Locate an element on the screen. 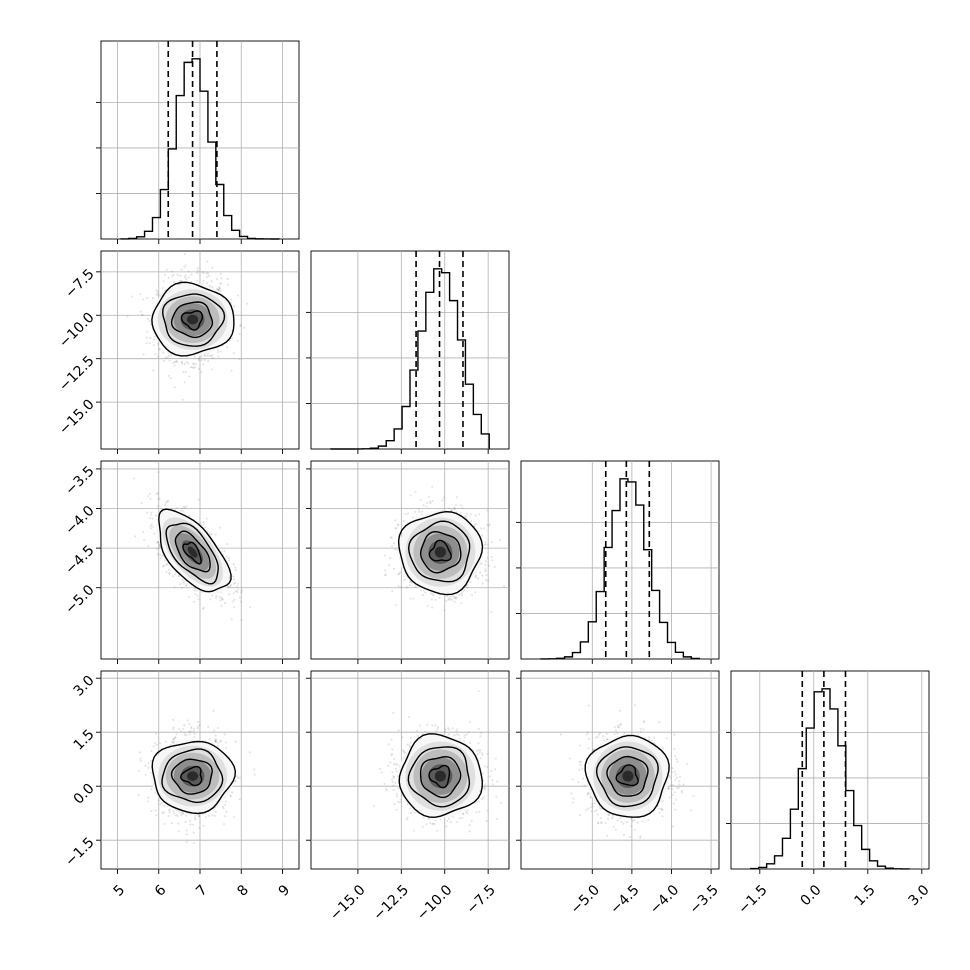 The image size is (970, 970). histogram-series is located at coordinates (830, 779).